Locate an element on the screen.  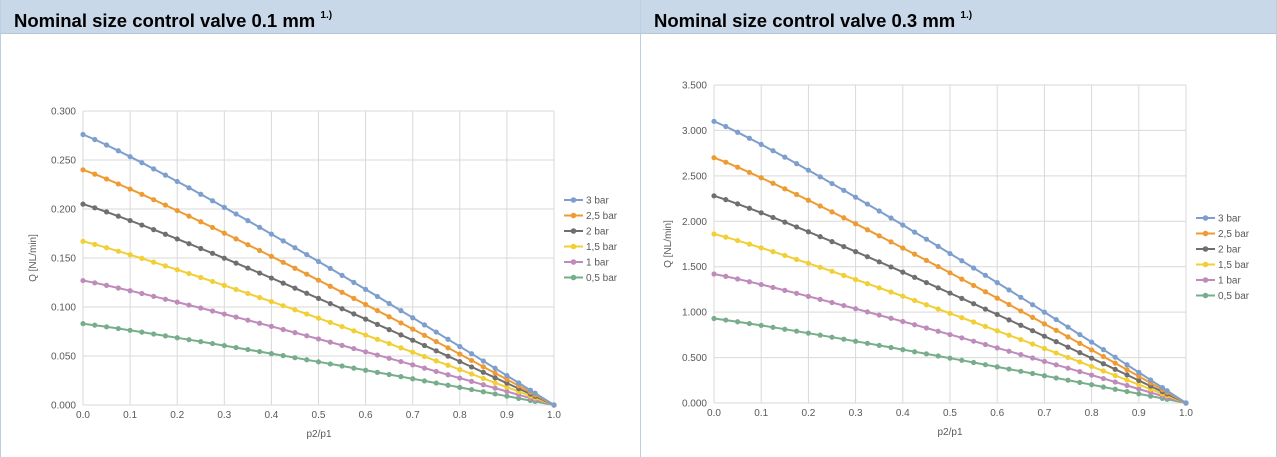
x-tick-label: 0.6 is located at coordinates (997, 413).